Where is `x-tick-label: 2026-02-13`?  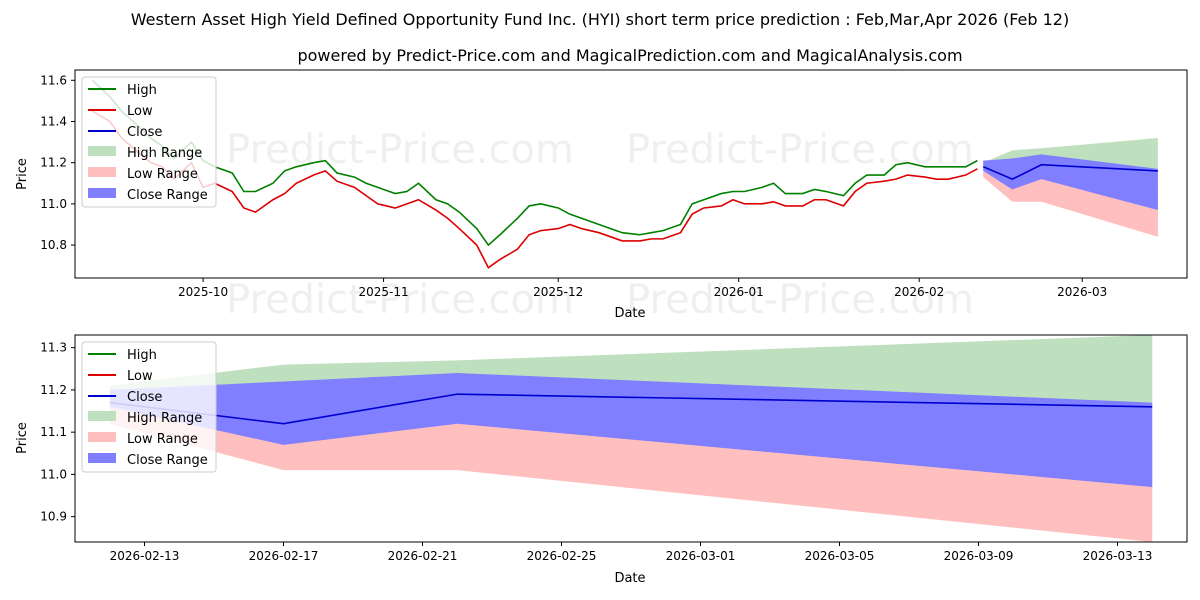 x-tick-label: 2026-02-13 is located at coordinates (145, 556).